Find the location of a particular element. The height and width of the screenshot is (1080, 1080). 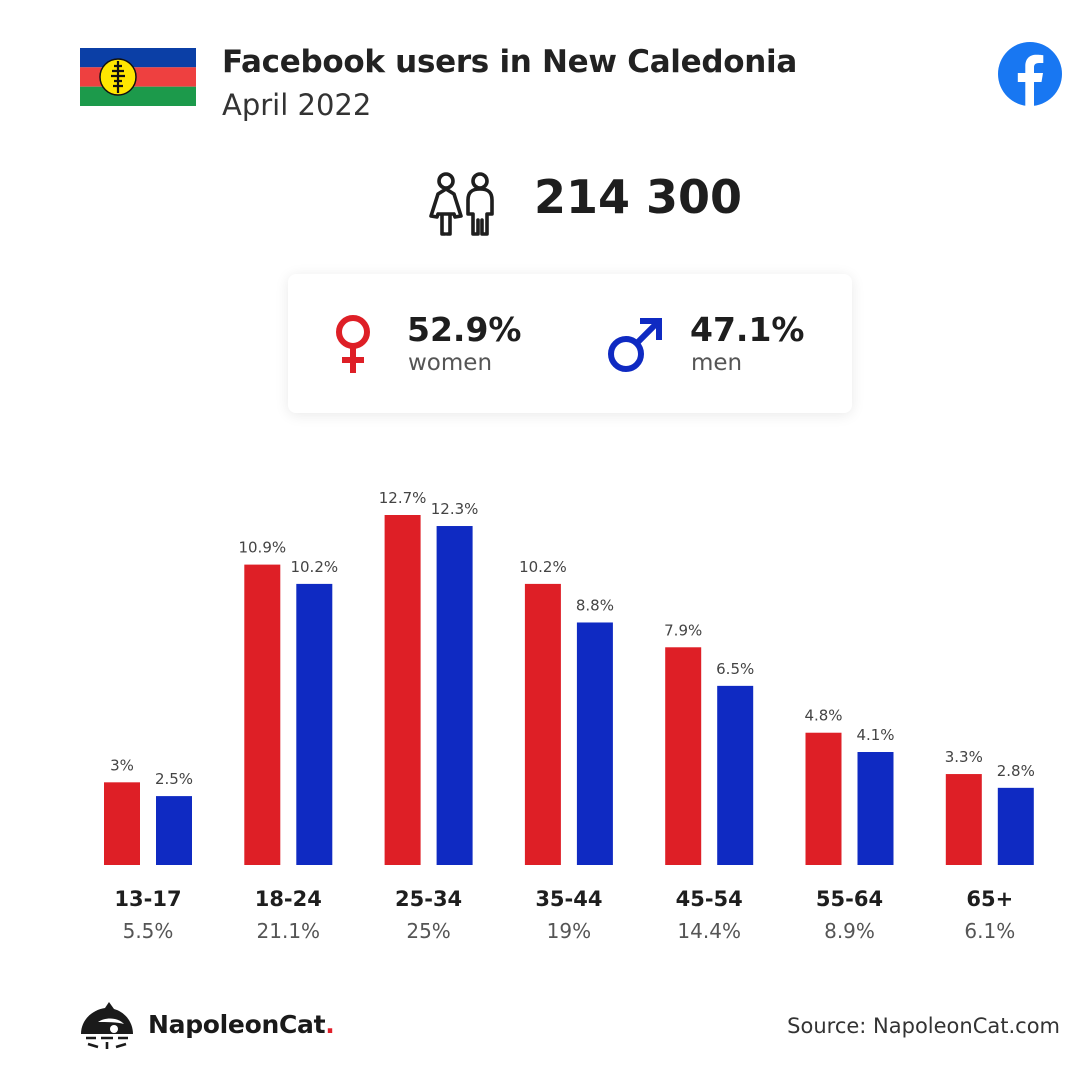

bar-value-label: 12.3% is located at coordinates (455, 509).